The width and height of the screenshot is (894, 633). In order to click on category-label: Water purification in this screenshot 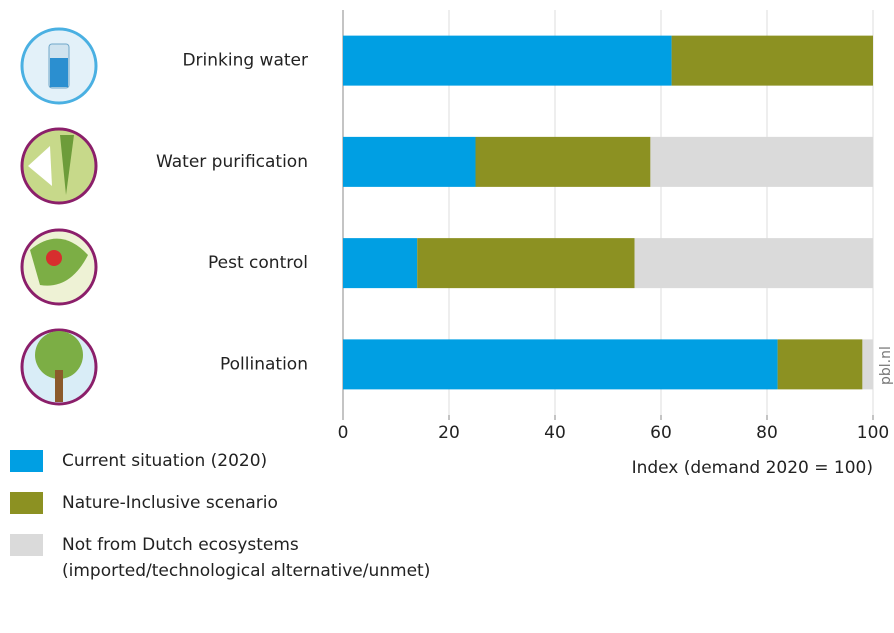, I will do `click(232, 162)`.